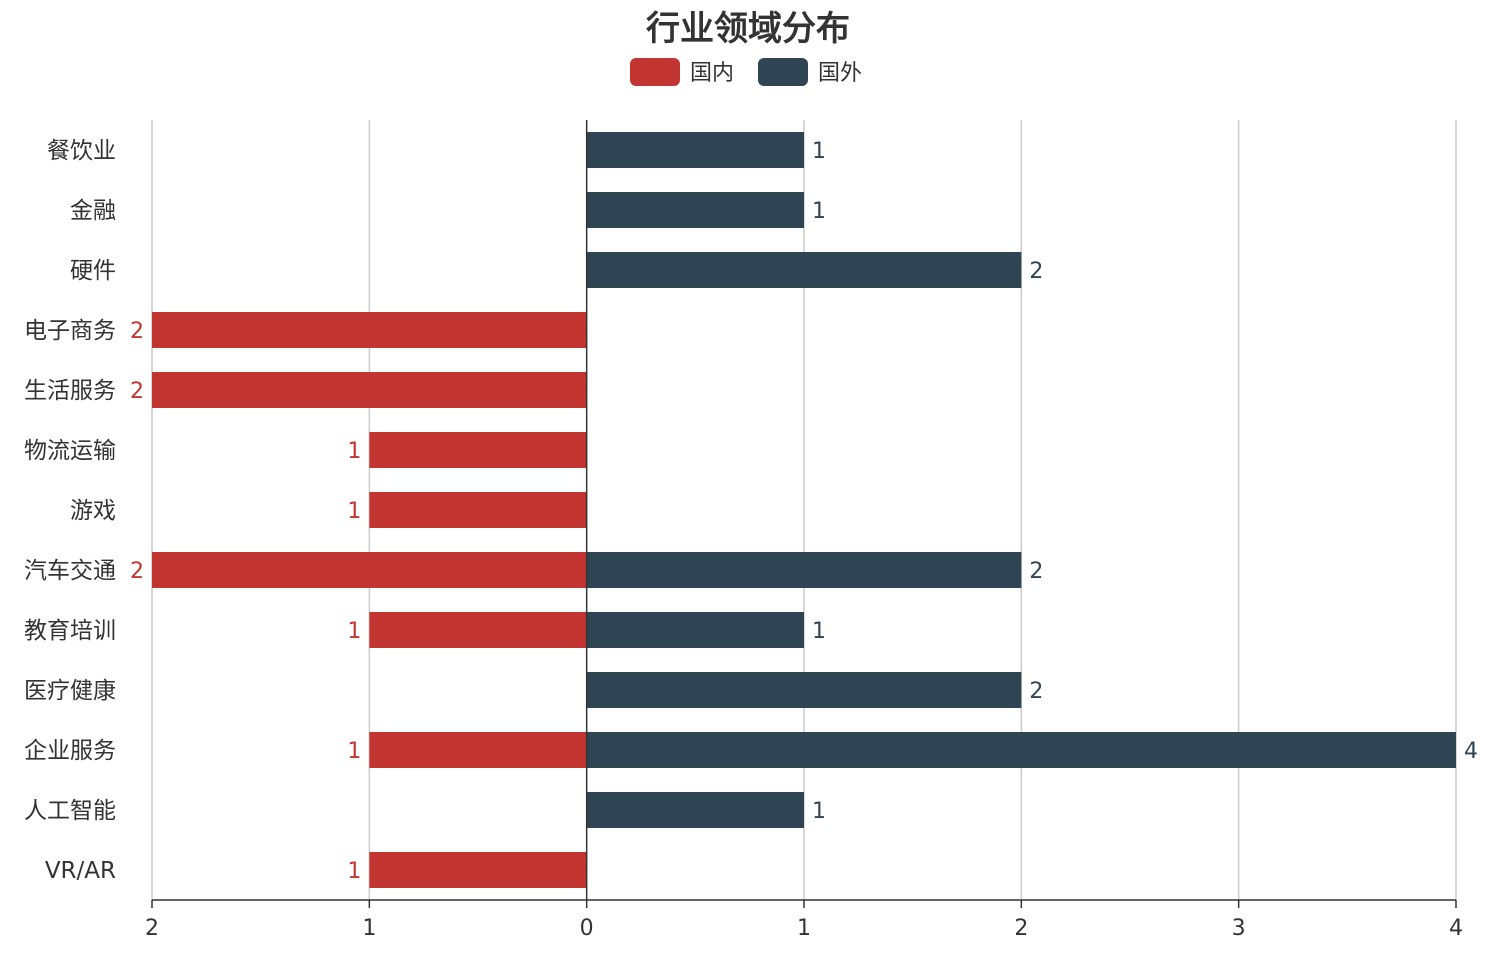 Image resolution: width=1496 pixels, height=960 pixels. Describe the element at coordinates (655, 72) in the screenshot. I see `legend-swatch-domestic` at that location.